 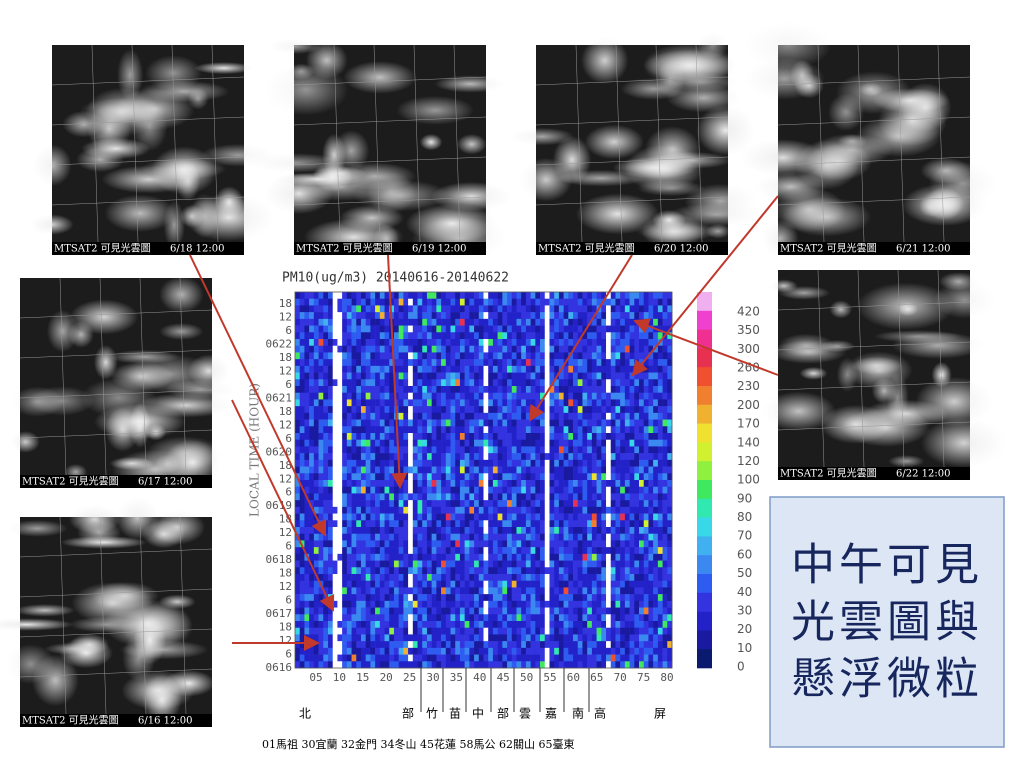 I want to click on lon-line, so click(x=135, y=143).